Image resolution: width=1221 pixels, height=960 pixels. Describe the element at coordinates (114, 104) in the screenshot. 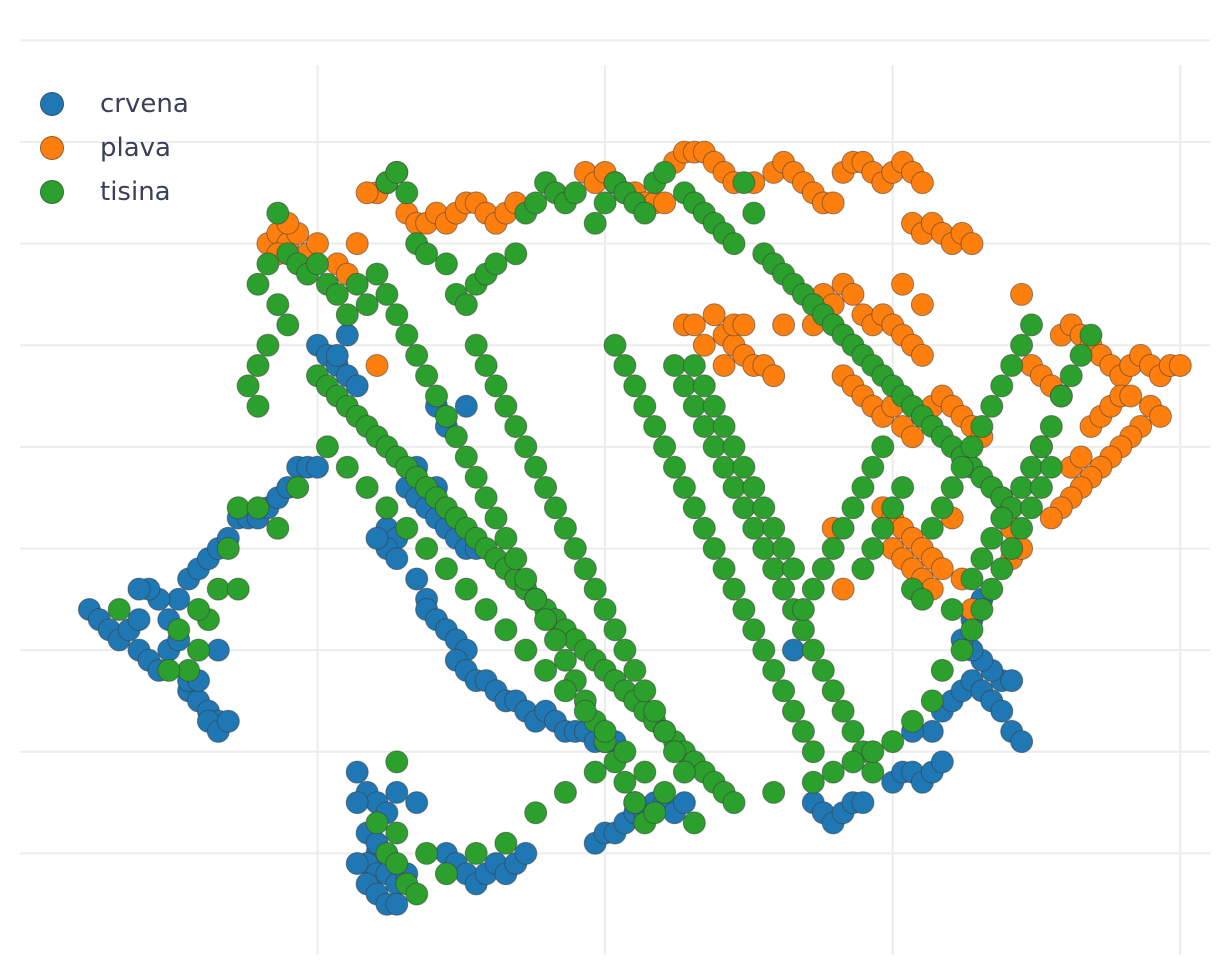

I see `legend-item-crvena: crvena` at that location.